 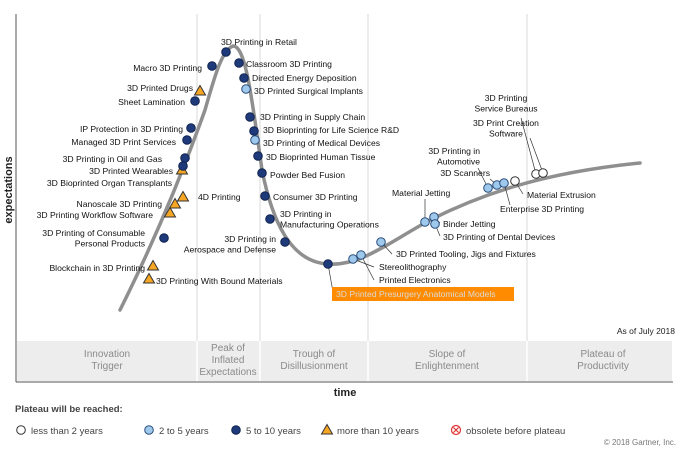 What do you see at coordinates (97, 268) in the screenshot?
I see `technology-label: Blockchain in 3D Printing` at bounding box center [97, 268].